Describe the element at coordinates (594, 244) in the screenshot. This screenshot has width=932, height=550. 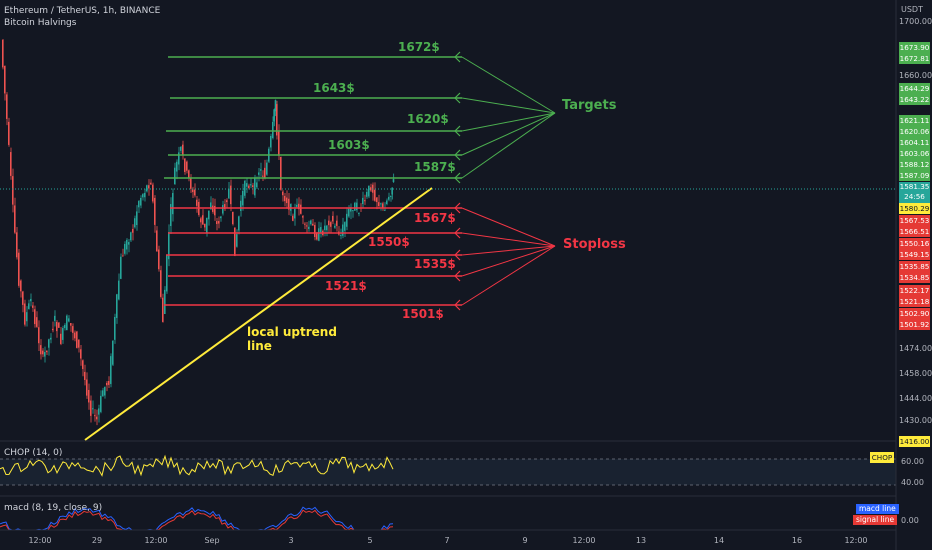
I see `stoploss-callout: Stoploss` at that location.